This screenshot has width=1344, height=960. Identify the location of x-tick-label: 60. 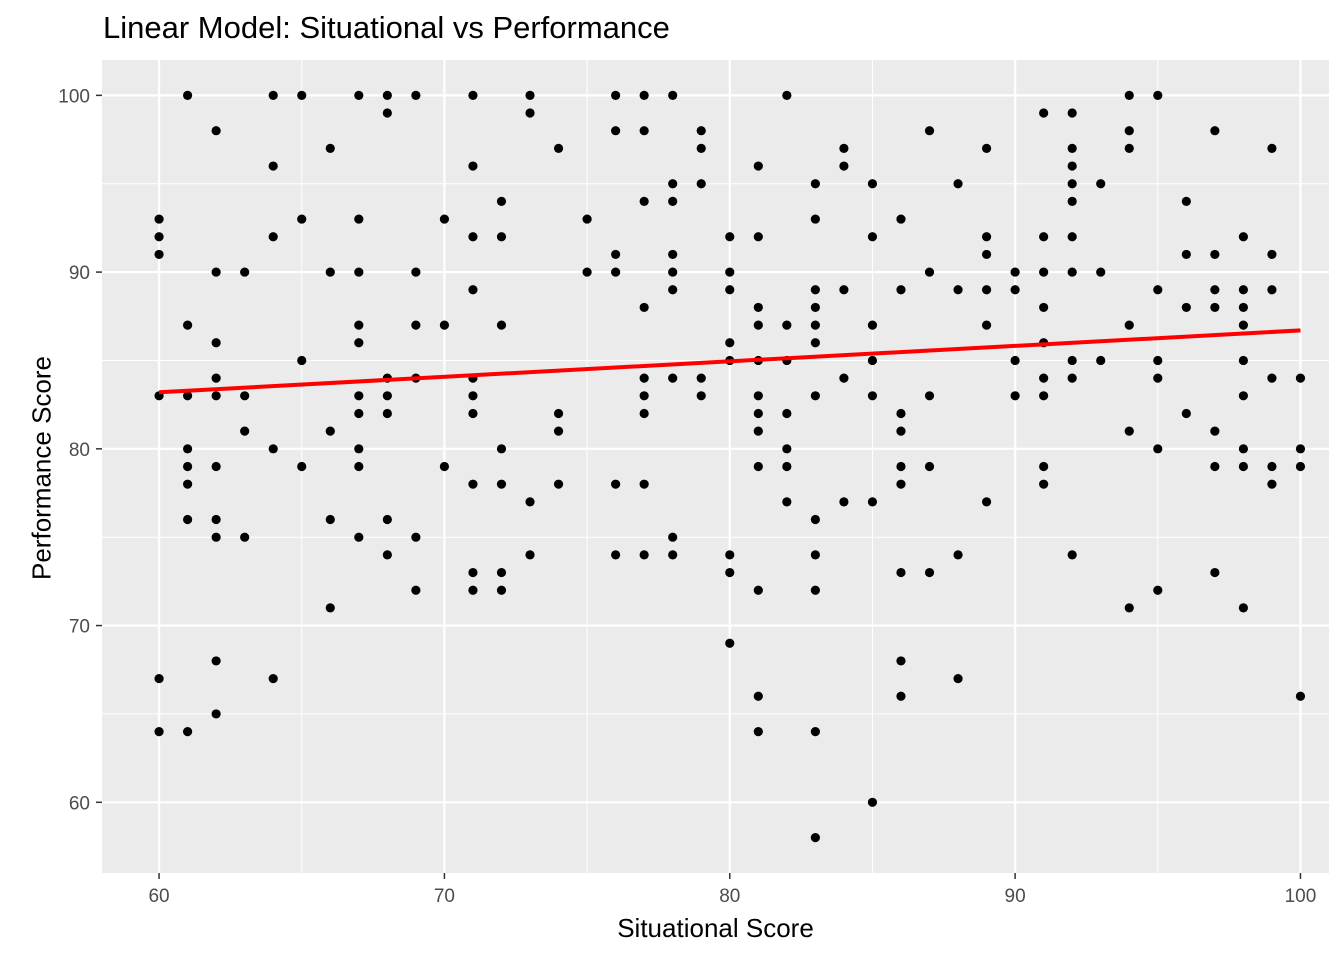
(158, 896).